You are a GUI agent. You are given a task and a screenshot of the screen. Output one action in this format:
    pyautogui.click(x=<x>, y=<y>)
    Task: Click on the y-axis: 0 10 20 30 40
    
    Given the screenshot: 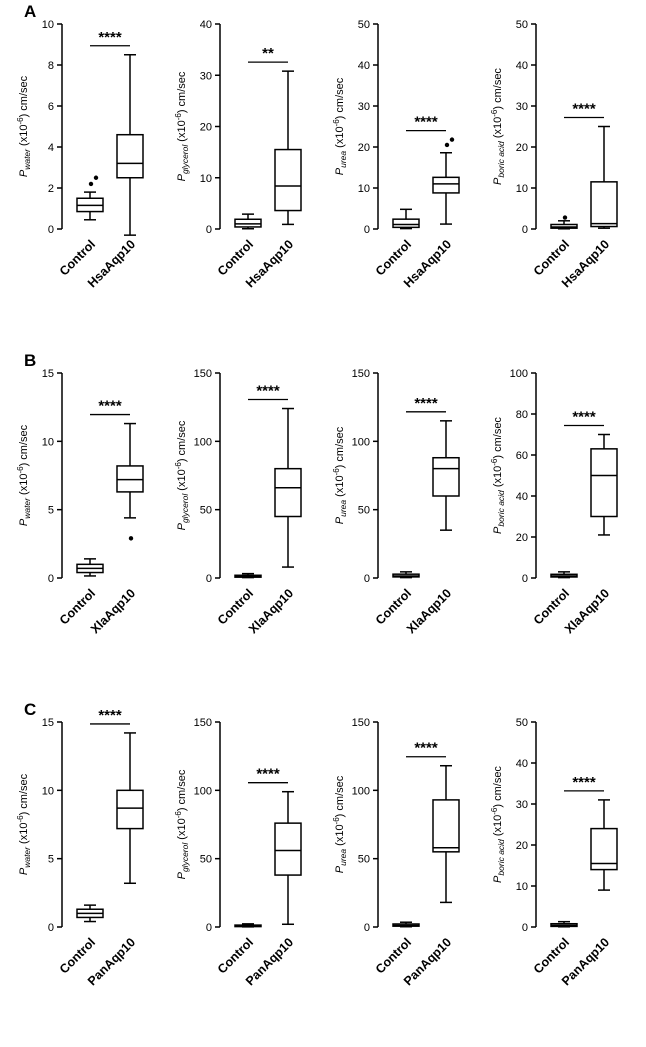 What is the action you would take?
    pyautogui.click(x=210, y=127)
    